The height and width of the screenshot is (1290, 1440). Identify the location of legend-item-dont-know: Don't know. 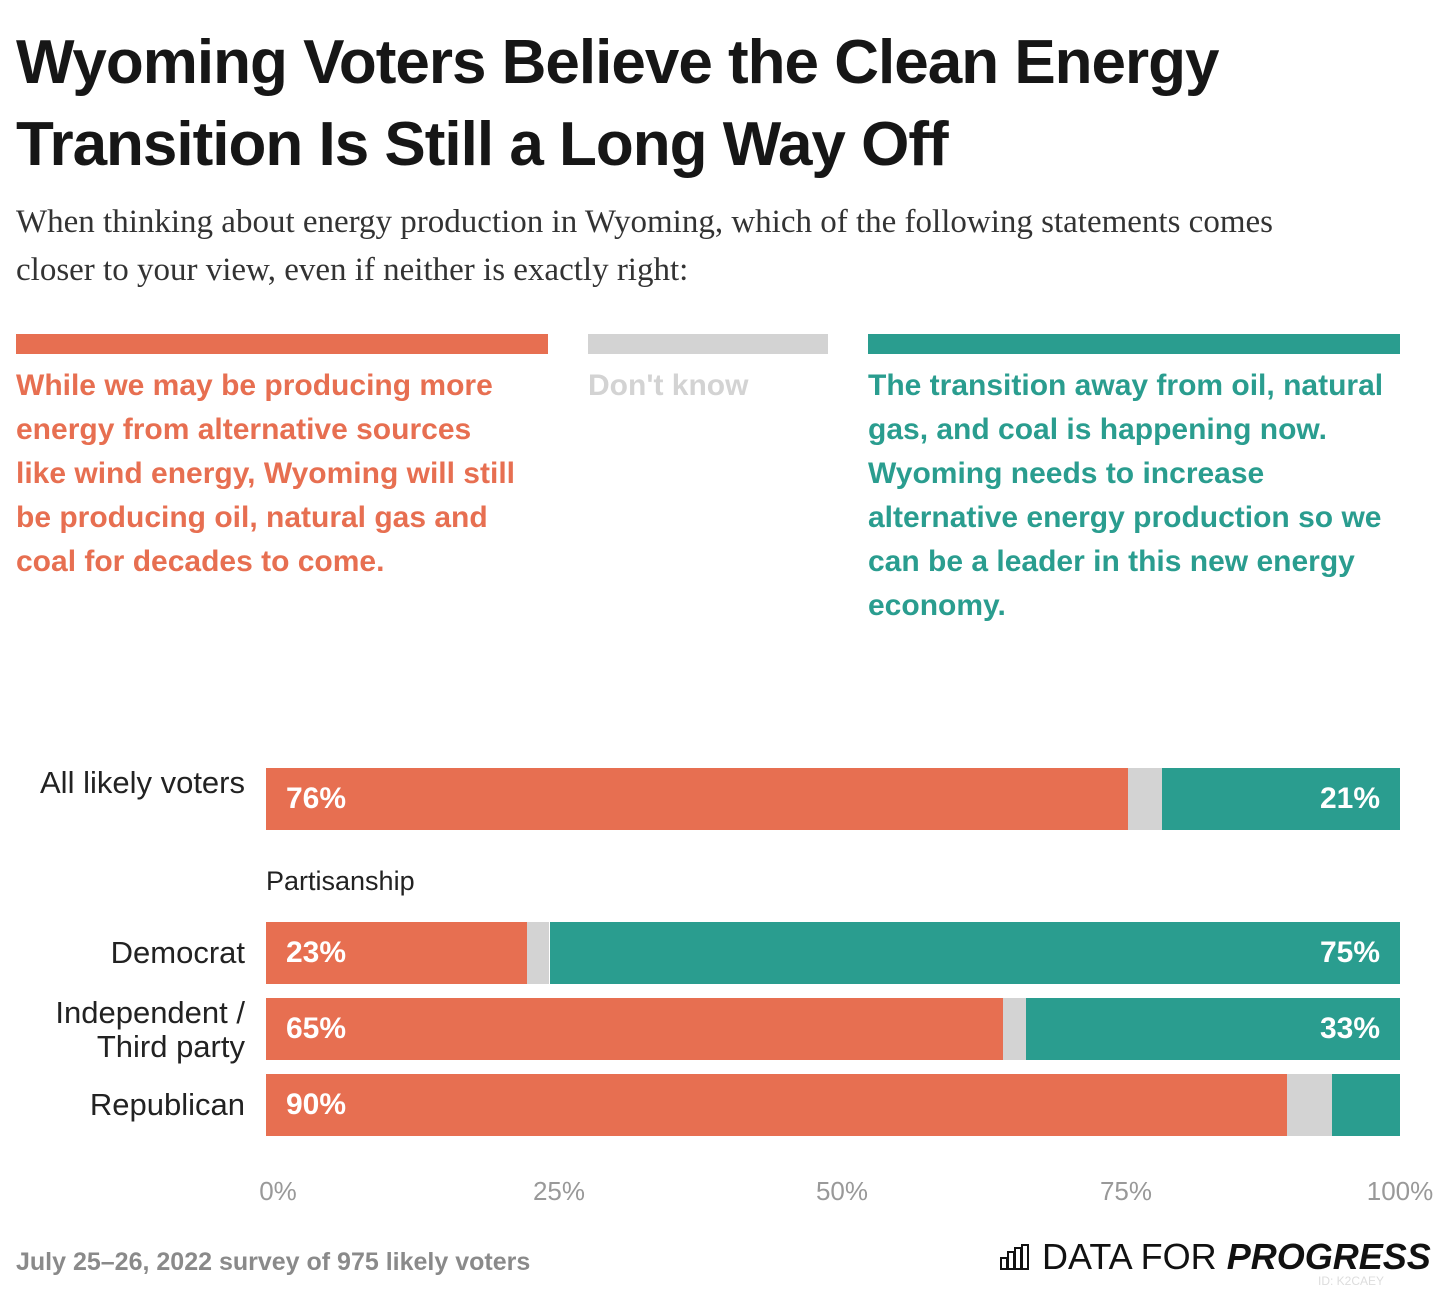
(708, 481).